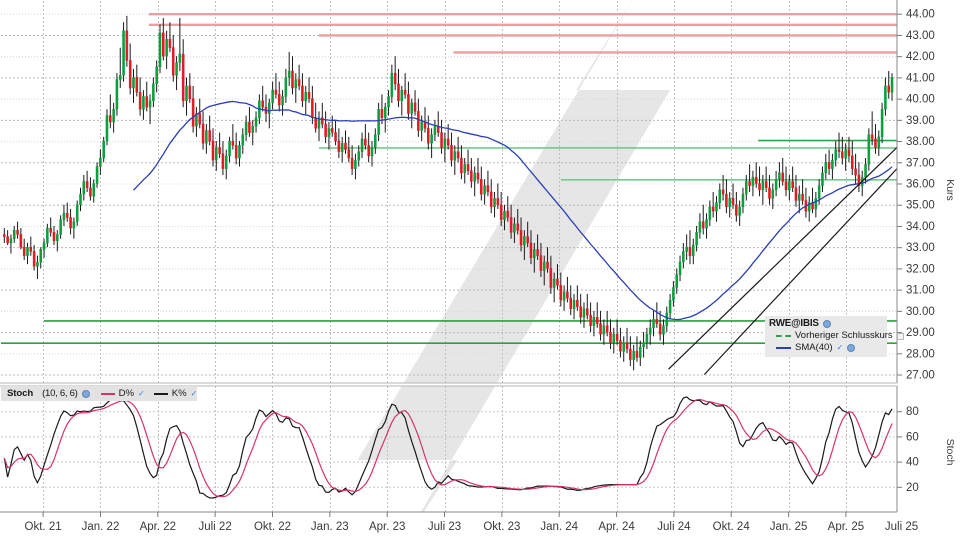 Image resolution: width=960 pixels, height=540 pixels. What do you see at coordinates (85, 393) in the screenshot?
I see `globe-icon-stoch` at bounding box center [85, 393].